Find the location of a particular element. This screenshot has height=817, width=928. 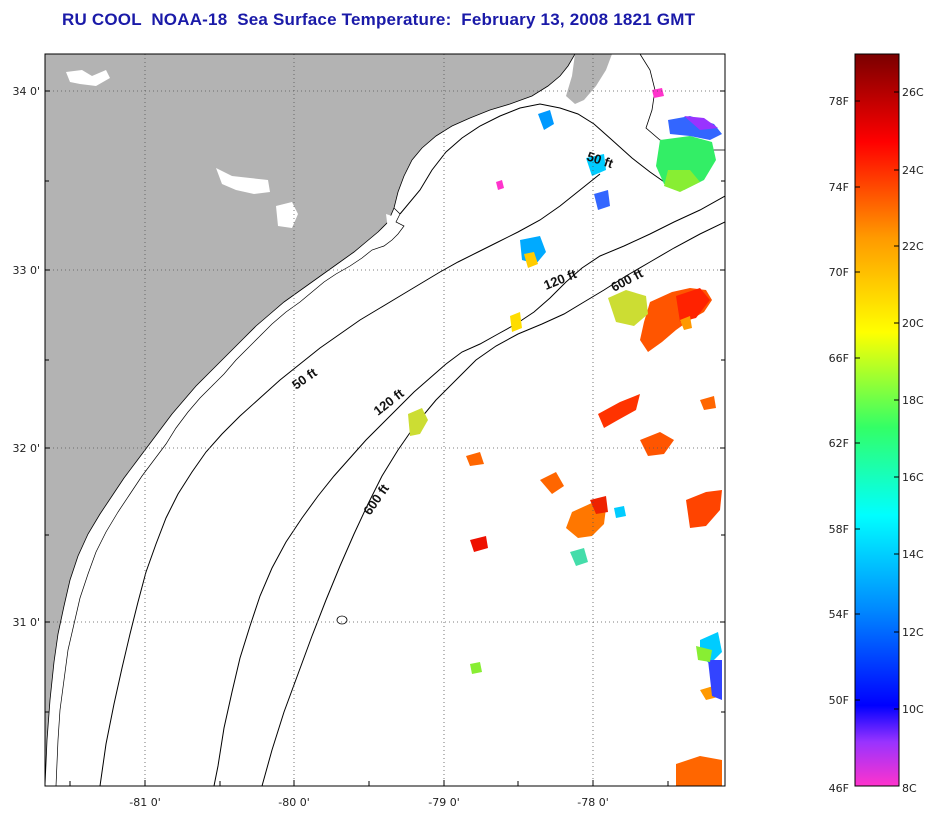

lon-label-80: -80 0' is located at coordinates (294, 802).